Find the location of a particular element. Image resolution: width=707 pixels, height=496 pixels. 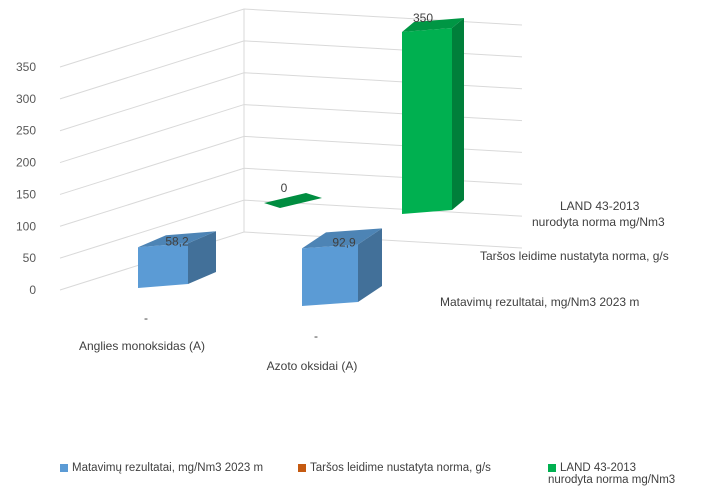

y-tick-label: 50 is located at coordinates (30, 258).